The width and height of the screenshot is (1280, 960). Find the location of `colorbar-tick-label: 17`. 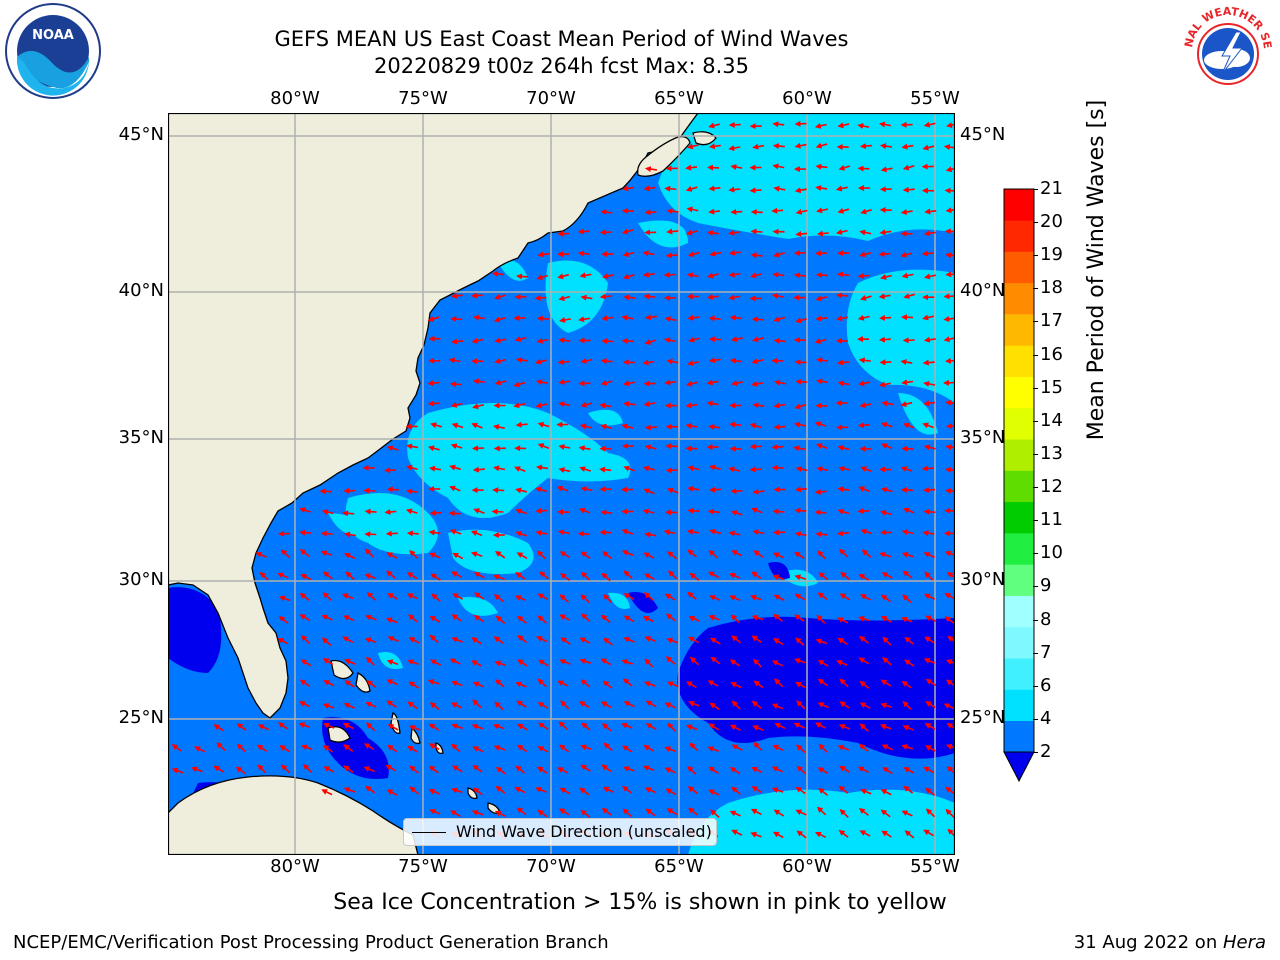

colorbar-tick-label: 17 is located at coordinates (1051, 321).